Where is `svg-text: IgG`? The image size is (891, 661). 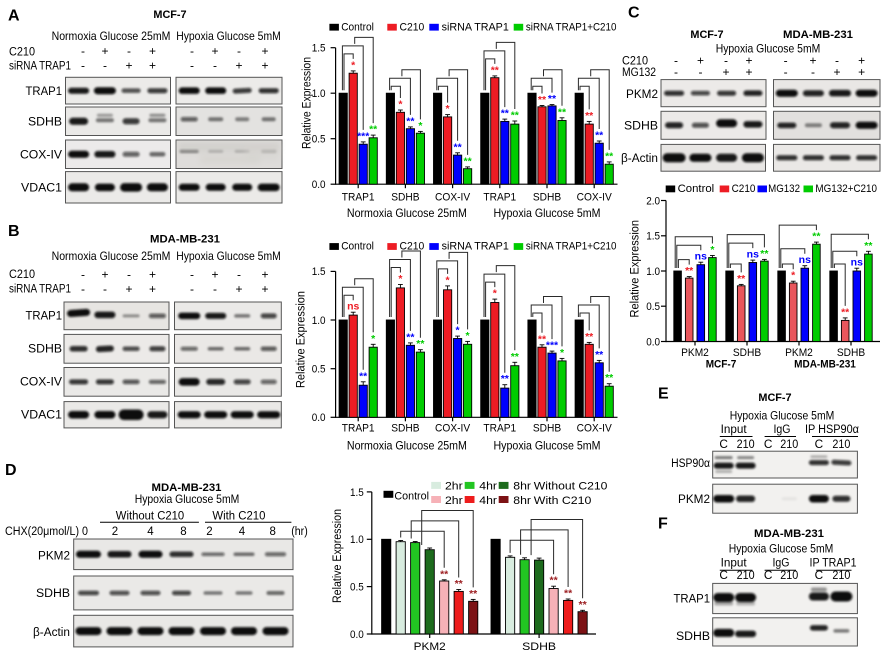
svg-text: IgG is located at coordinates (781, 564).